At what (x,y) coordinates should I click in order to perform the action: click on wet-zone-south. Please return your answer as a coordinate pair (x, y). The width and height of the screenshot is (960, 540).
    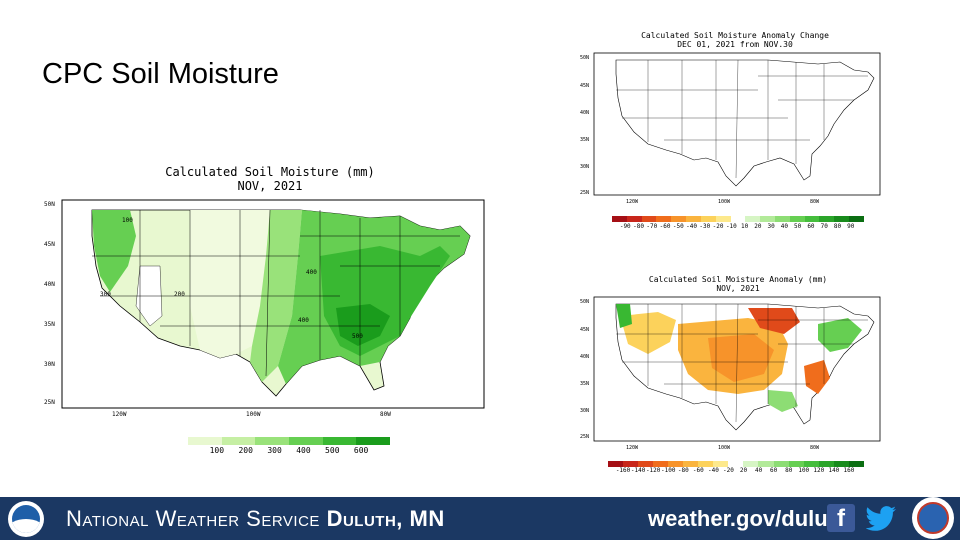
    Looking at the image, I should click on (783, 401).